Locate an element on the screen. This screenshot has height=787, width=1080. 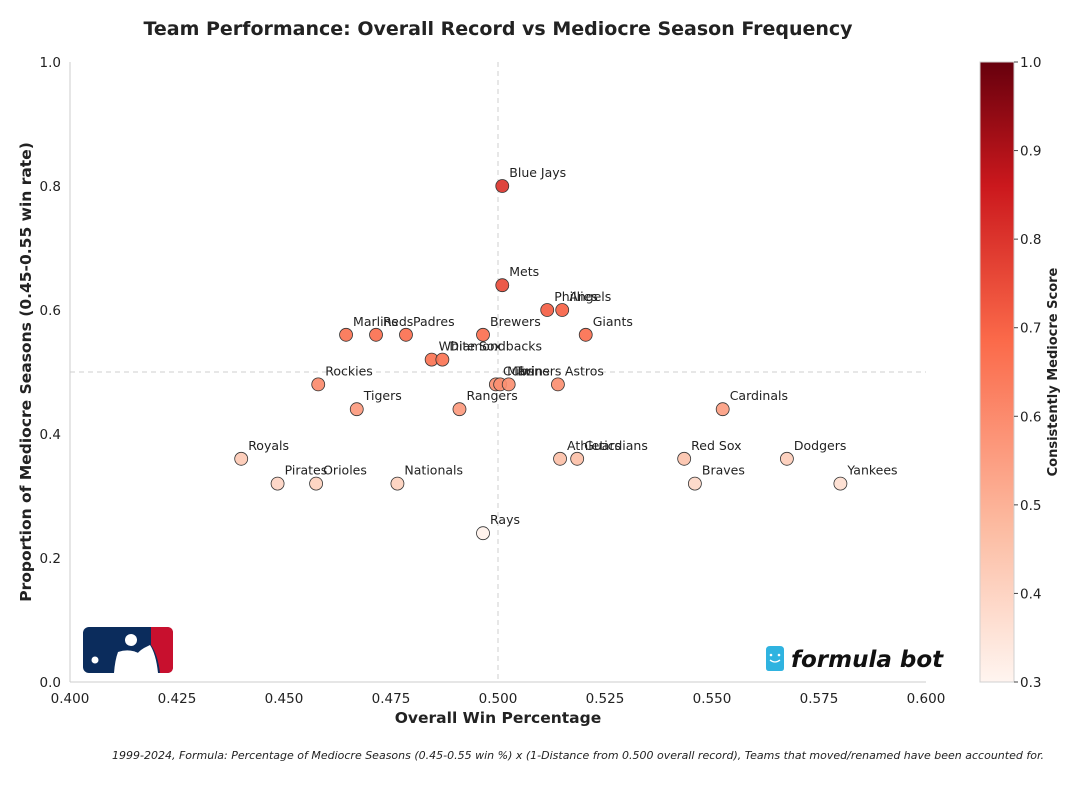
point-label-brewers: Brewers is located at coordinates (515, 321).